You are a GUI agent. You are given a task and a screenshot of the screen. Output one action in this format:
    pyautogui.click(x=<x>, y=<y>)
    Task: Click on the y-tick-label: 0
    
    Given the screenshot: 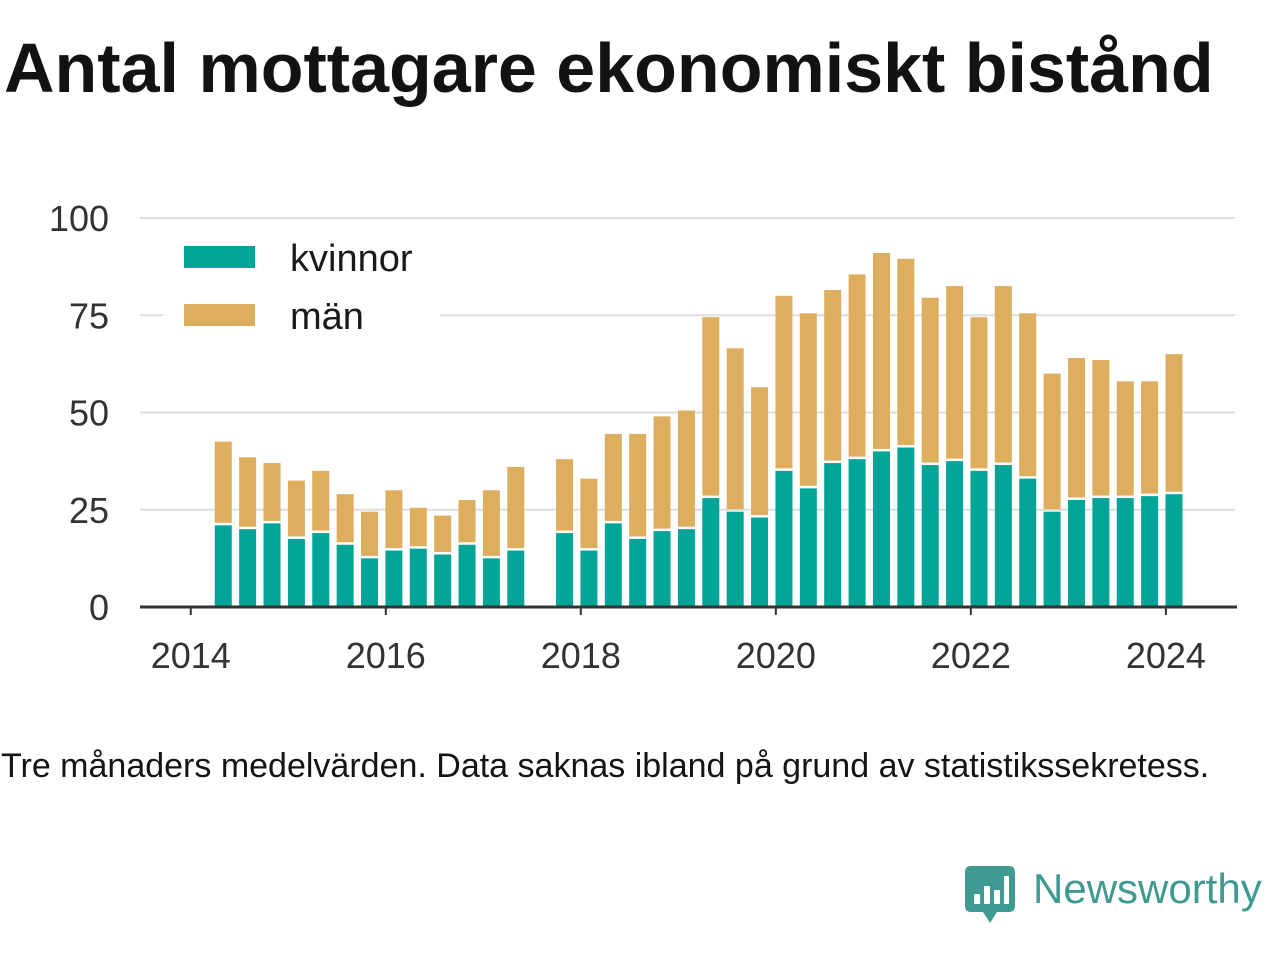 What is the action you would take?
    pyautogui.click(x=99, y=607)
    